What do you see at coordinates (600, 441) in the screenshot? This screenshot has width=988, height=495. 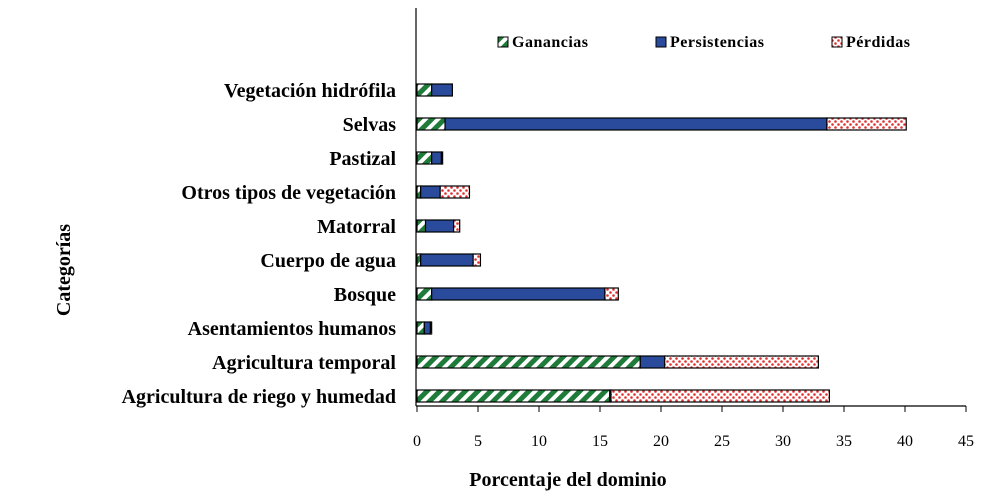 I see `x-tick-label-15: 15` at bounding box center [600, 441].